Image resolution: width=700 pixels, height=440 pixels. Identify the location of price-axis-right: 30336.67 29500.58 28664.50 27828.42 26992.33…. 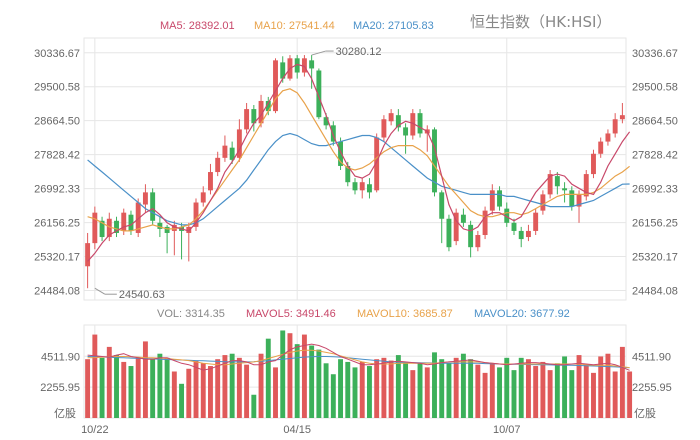
(655, 173).